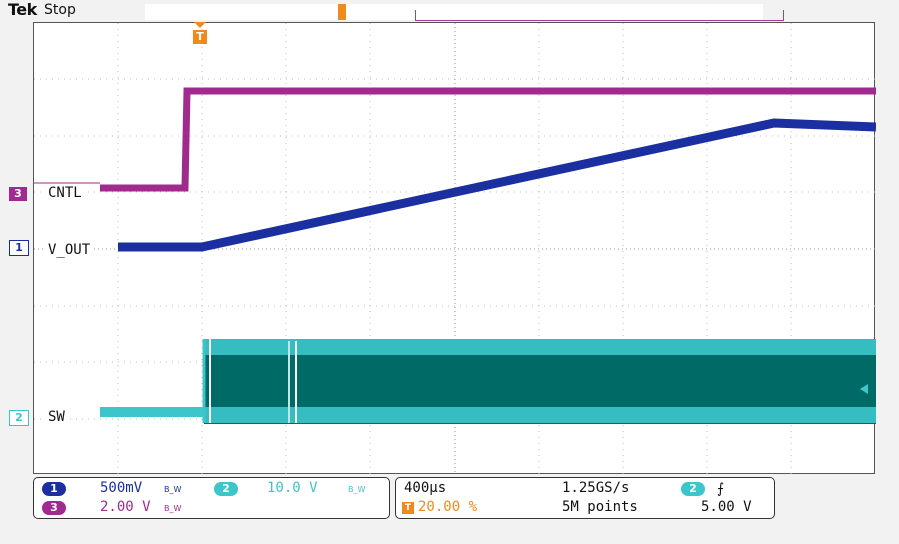 Image resolution: width=899 pixels, height=544 pixels. Describe the element at coordinates (448, 507) in the screenshot. I see `trigger-position: 20.00 %` at that location.